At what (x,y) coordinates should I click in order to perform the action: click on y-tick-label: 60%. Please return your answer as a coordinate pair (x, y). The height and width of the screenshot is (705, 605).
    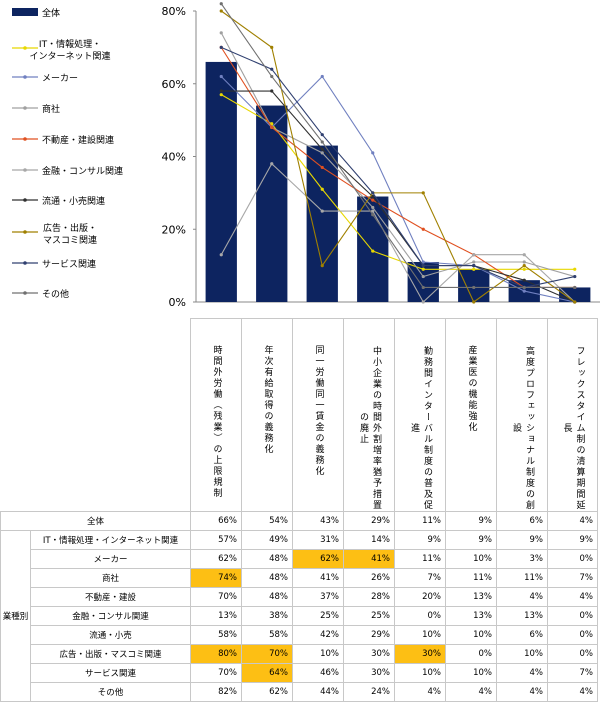
    Looking at the image, I should click on (174, 84).